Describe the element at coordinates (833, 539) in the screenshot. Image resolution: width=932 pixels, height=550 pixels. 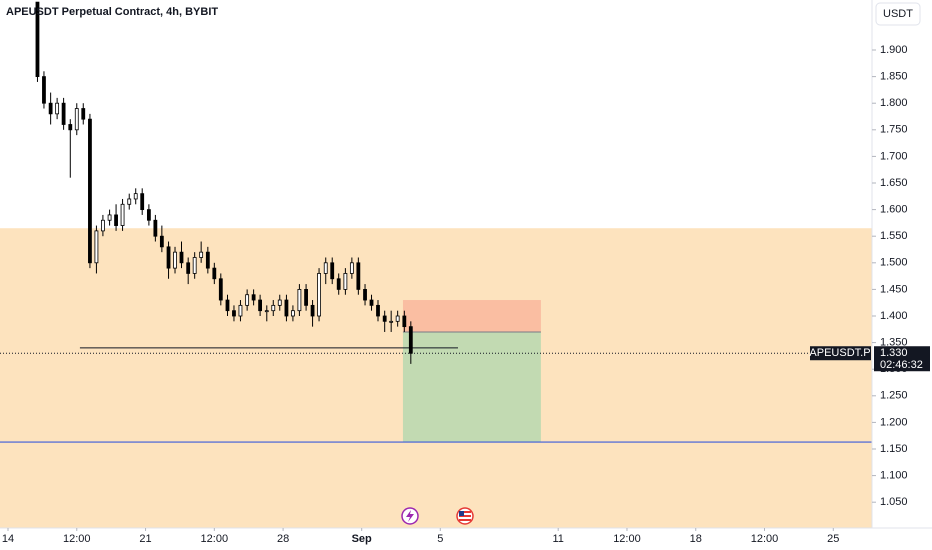
I see `x-tick-label: 25` at that location.